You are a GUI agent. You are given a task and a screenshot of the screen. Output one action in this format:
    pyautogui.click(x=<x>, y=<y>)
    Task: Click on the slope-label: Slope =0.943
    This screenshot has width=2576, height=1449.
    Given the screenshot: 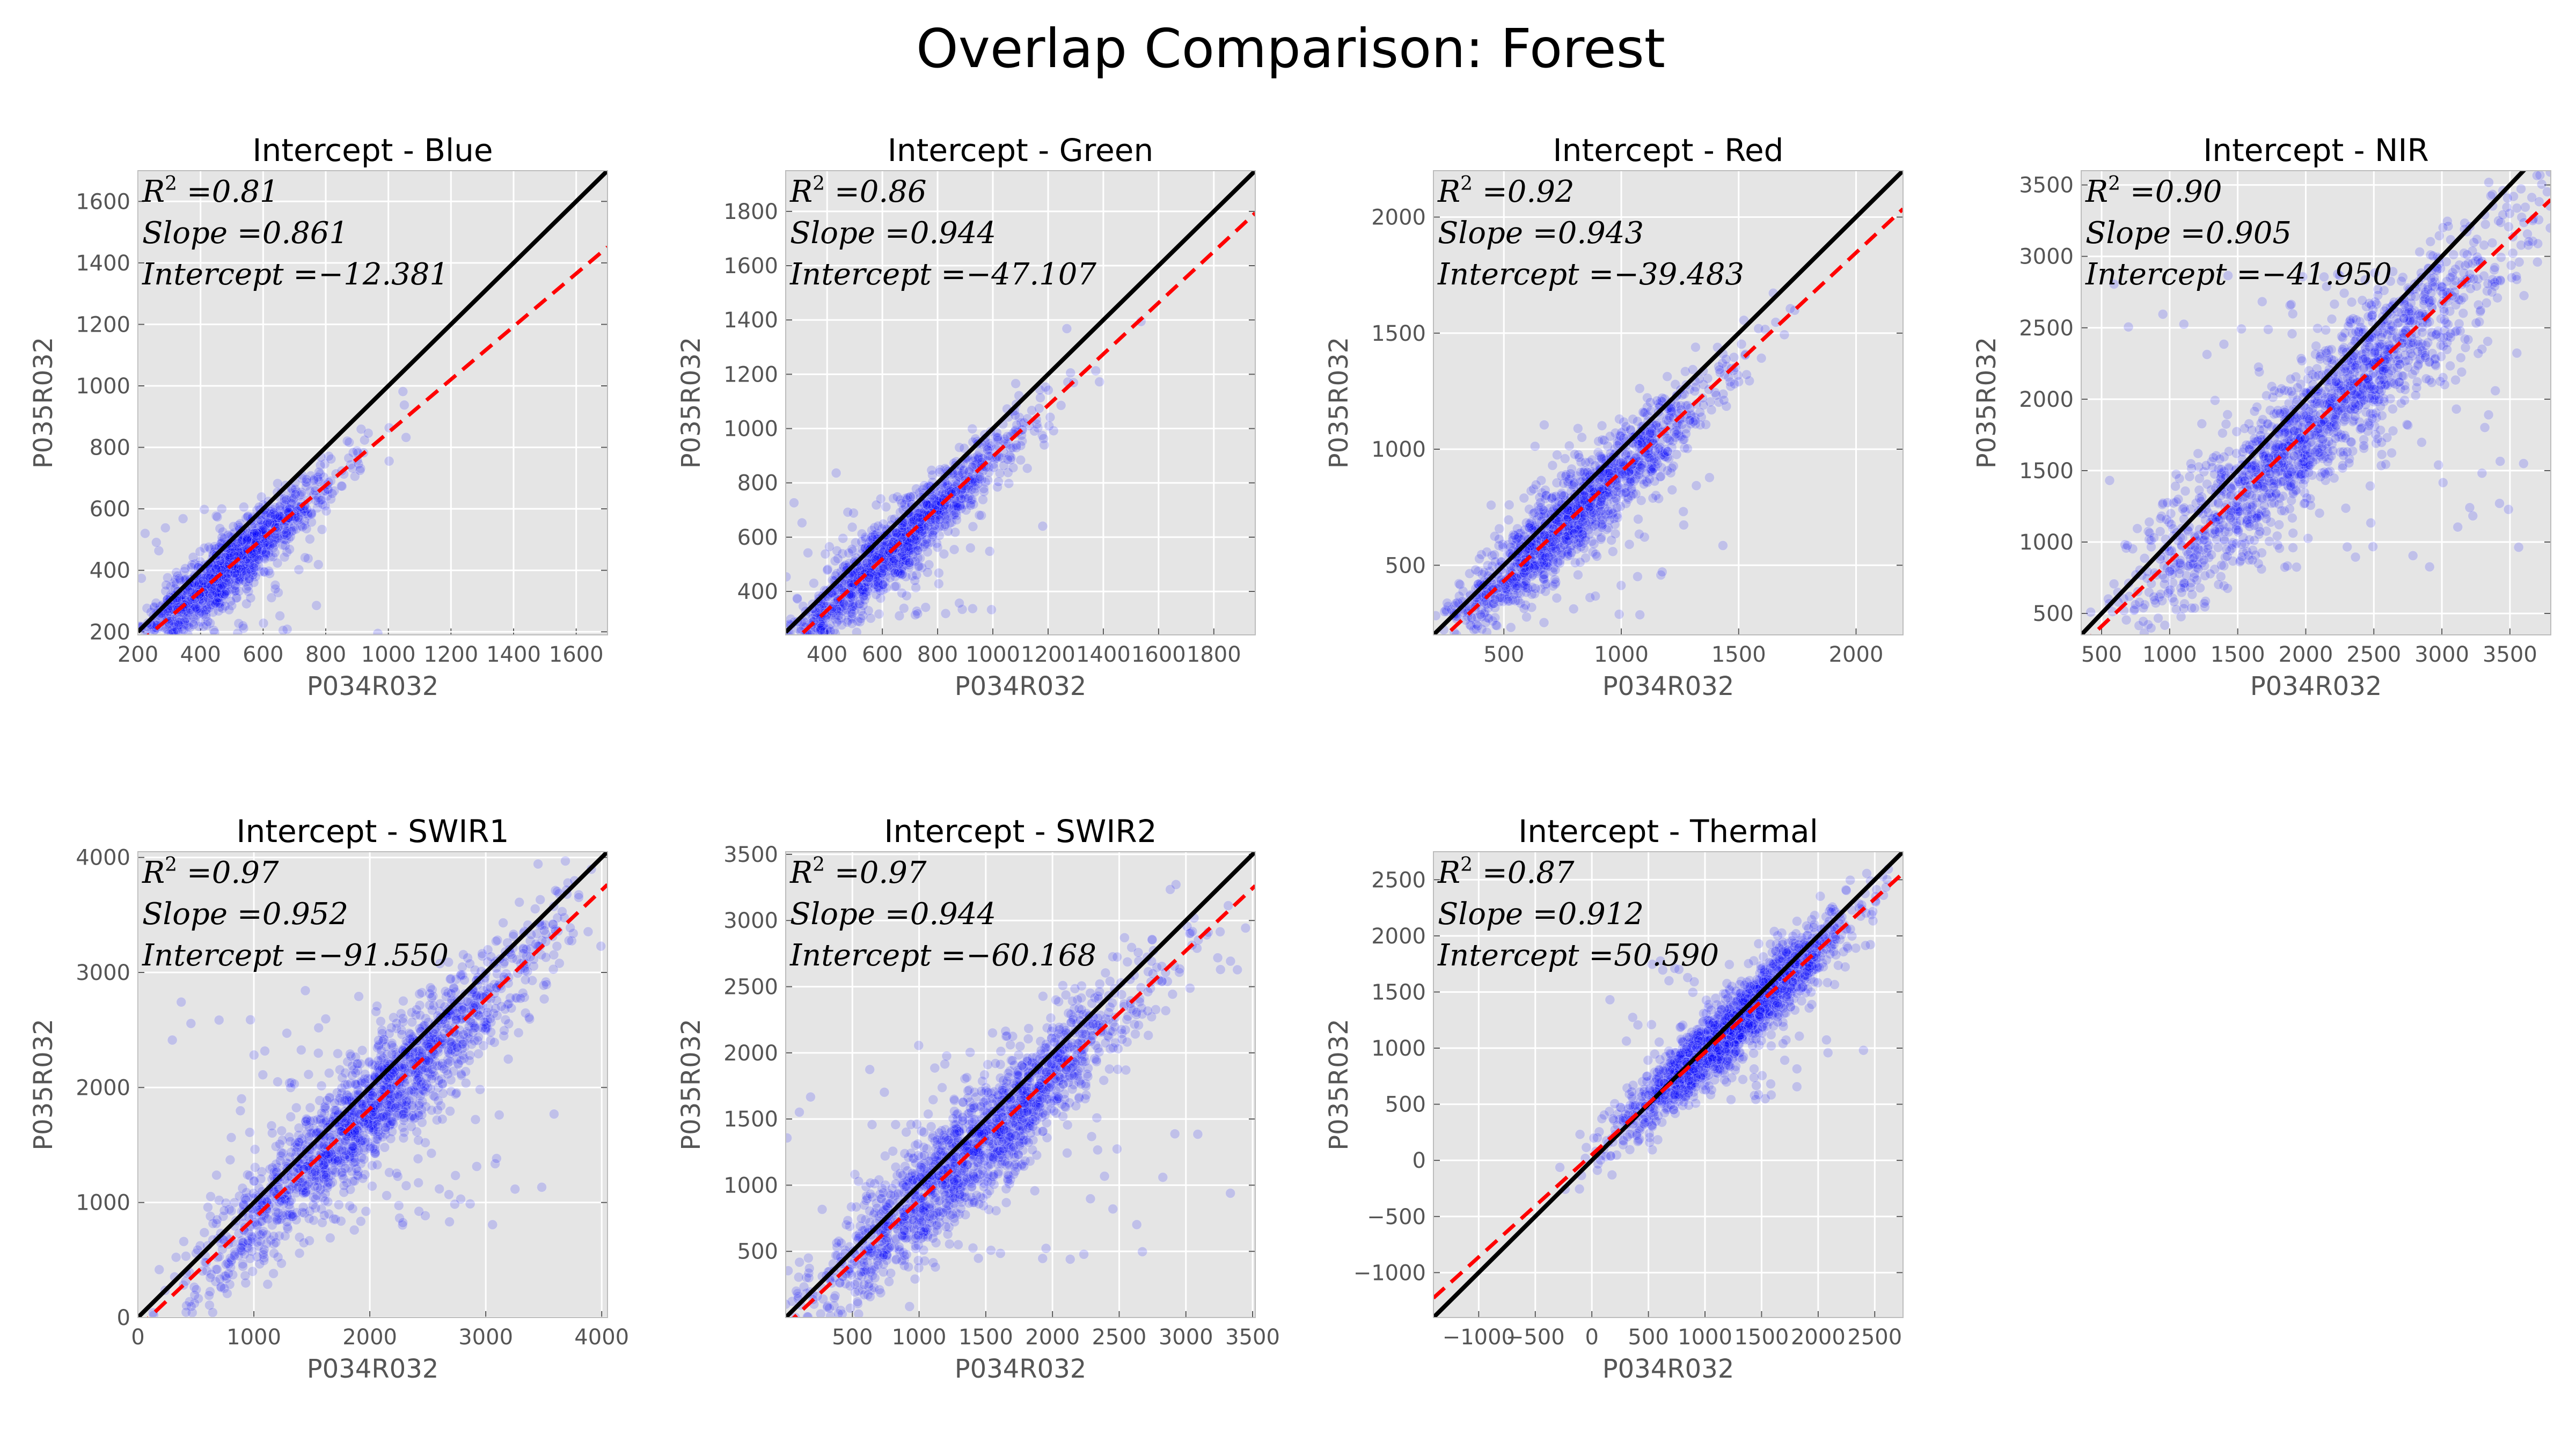 What is the action you would take?
    pyautogui.click(x=1541, y=233)
    